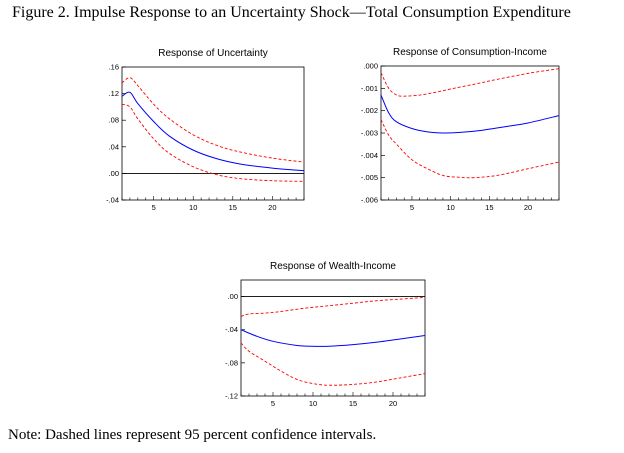  Describe the element at coordinates (470, 52) in the screenshot. I see `chart-title: Response of Consumption-Income` at that location.